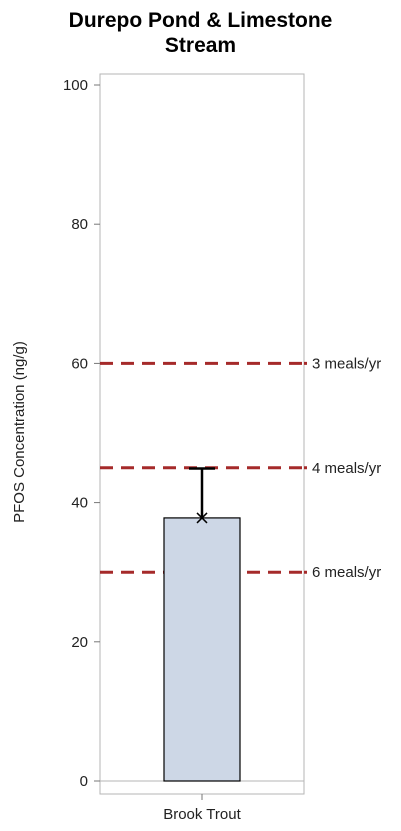  What do you see at coordinates (346, 468) in the screenshot?
I see `reference-label: 4 meals/yr` at bounding box center [346, 468].